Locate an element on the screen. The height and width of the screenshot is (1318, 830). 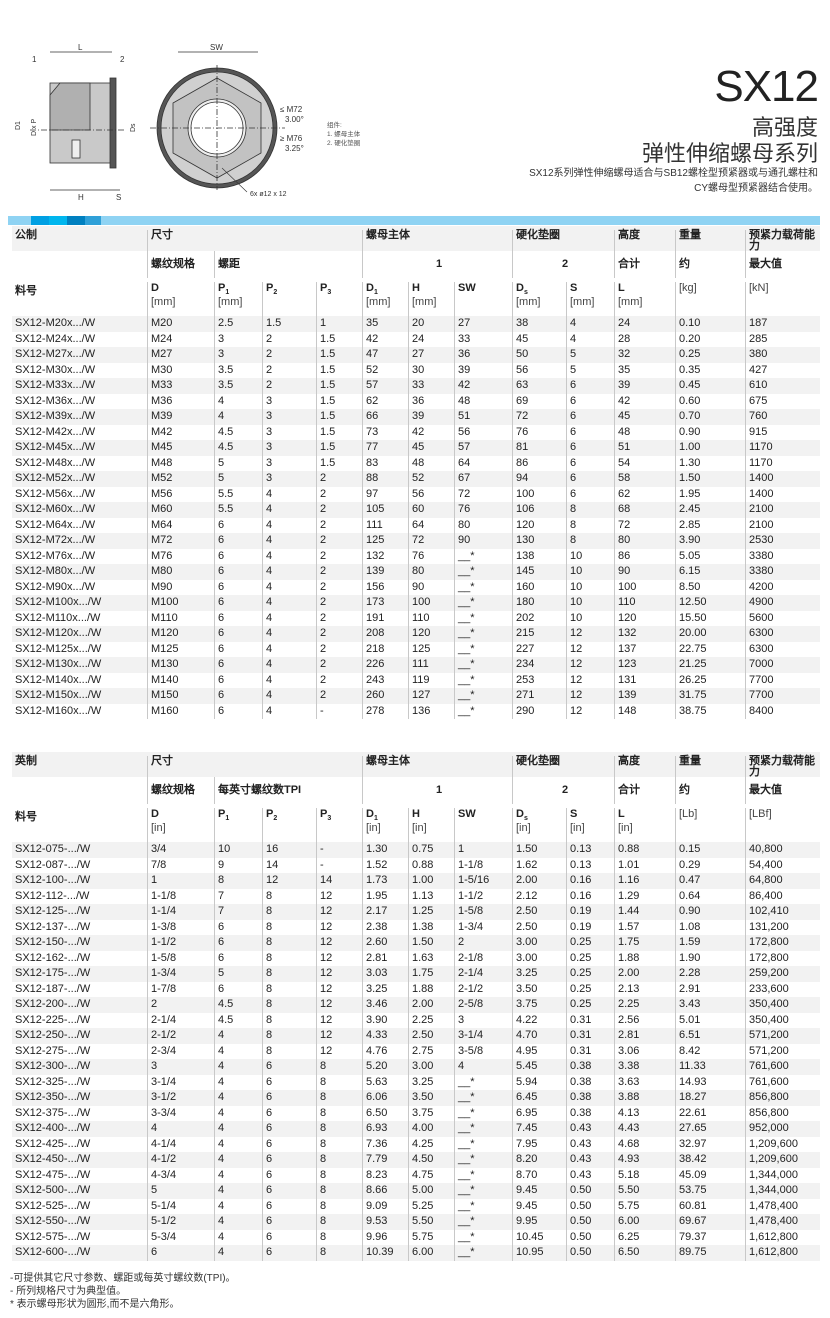
column-unit: [kg] is located at coordinates (688, 288).